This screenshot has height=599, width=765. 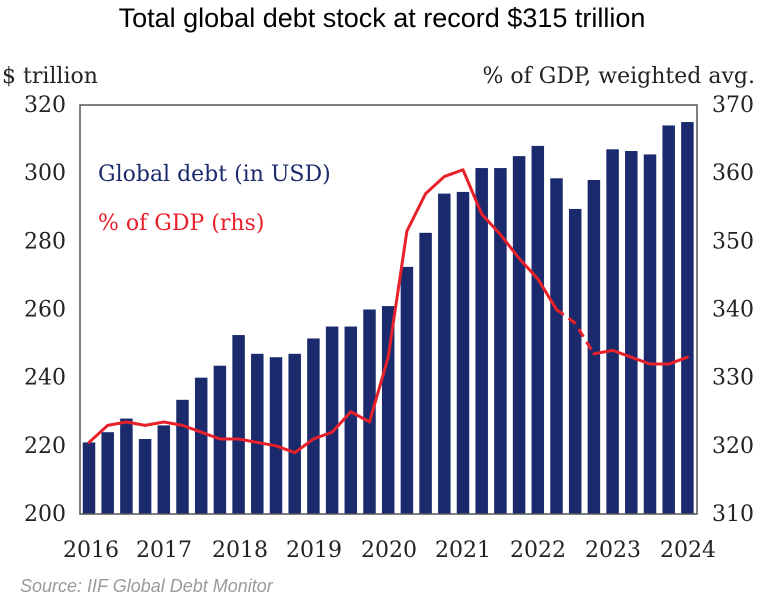 What do you see at coordinates (538, 550) in the screenshot?
I see `x-tick-label: 2022` at bounding box center [538, 550].